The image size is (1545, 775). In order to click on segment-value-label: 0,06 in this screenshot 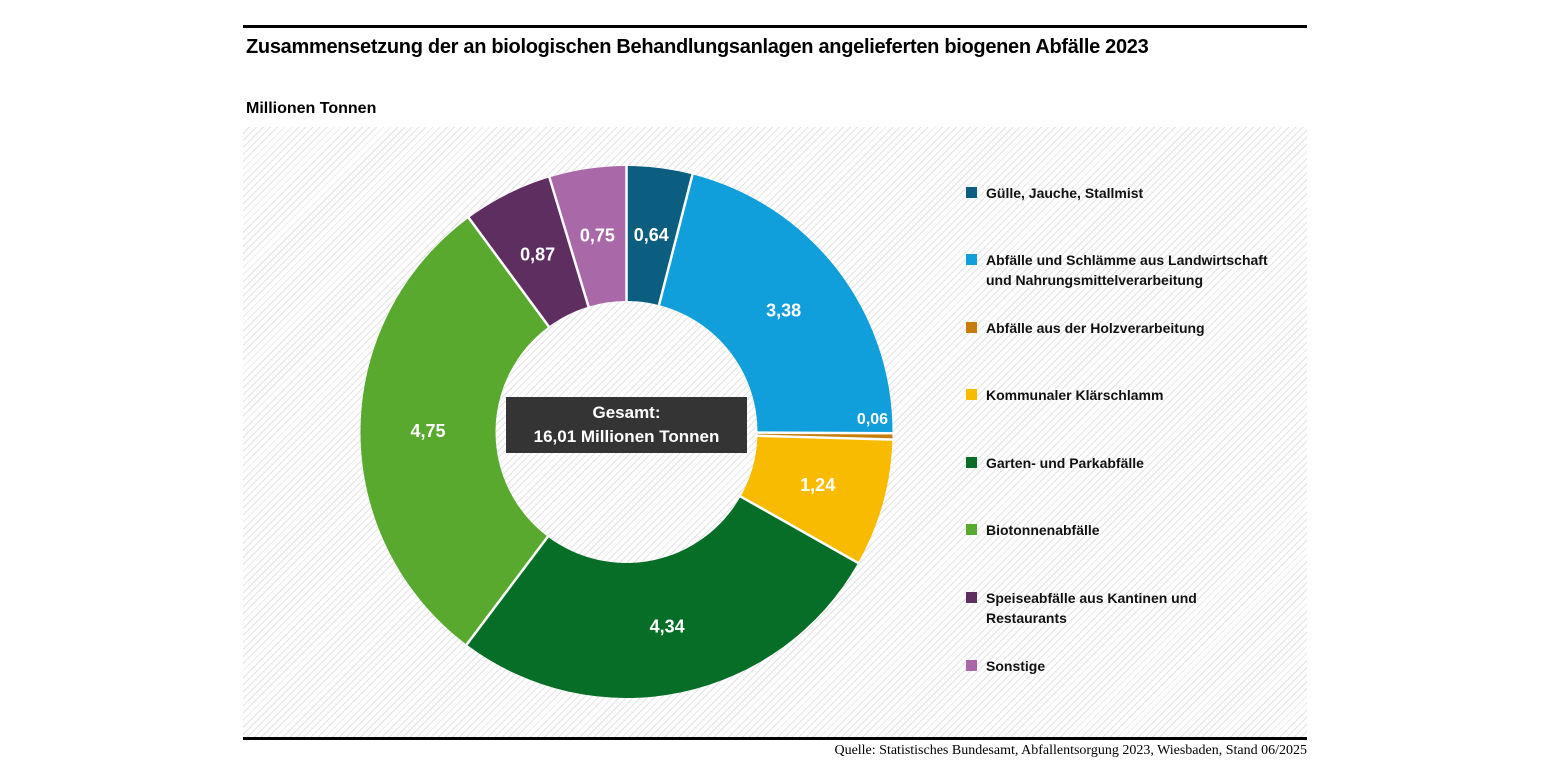, I will do `click(872, 419)`.